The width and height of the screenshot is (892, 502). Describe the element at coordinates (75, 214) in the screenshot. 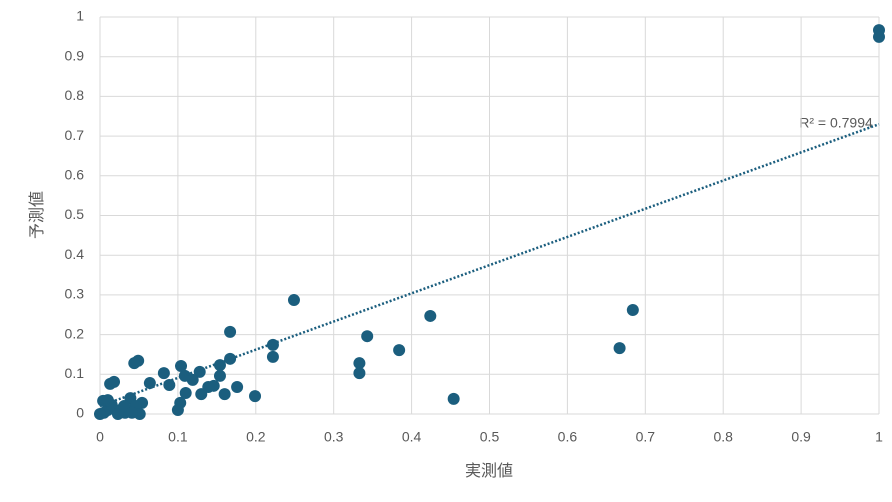

I see `y-tick-label: 0.5` at that location.